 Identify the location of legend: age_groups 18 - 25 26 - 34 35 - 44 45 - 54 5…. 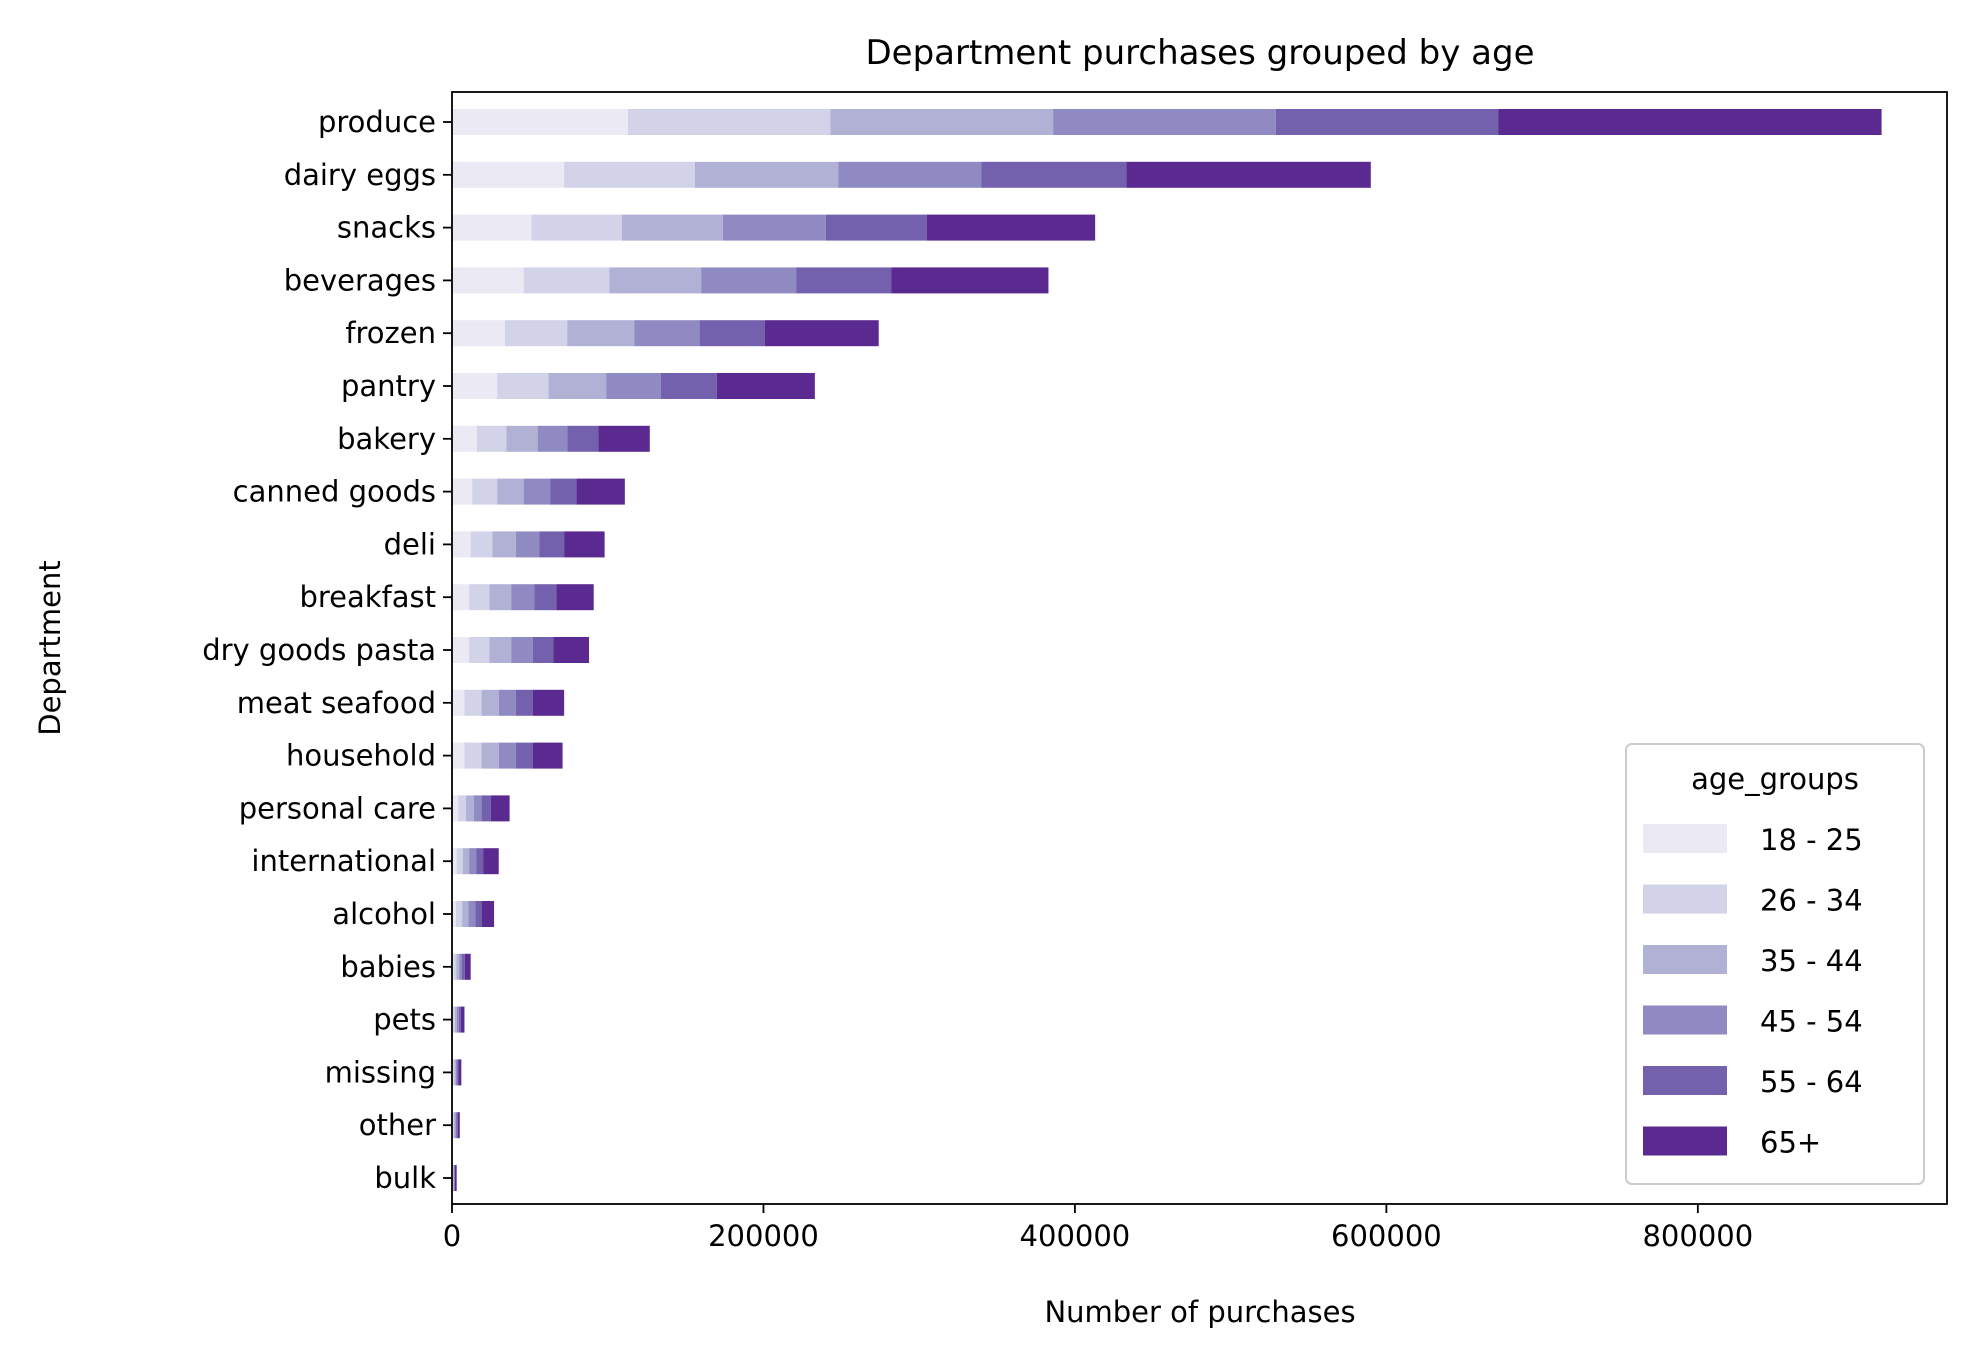
(1775, 964).